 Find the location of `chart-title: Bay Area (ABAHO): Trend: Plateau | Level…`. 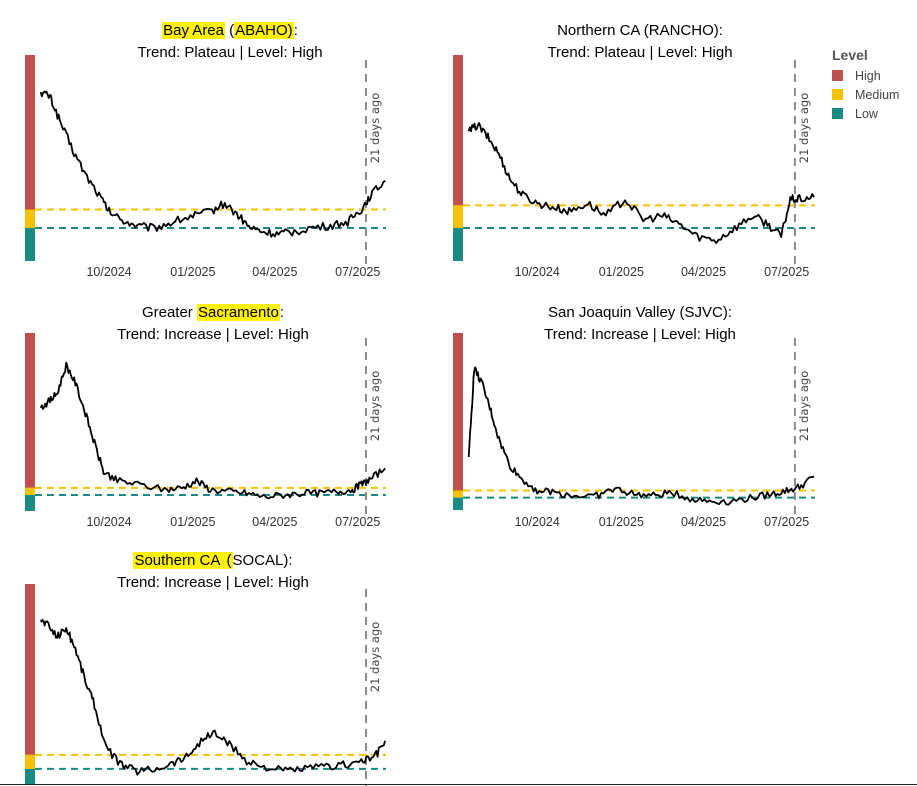

chart-title: Bay Area (ABAHO): Trend: Plateau | Level… is located at coordinates (230, 42).